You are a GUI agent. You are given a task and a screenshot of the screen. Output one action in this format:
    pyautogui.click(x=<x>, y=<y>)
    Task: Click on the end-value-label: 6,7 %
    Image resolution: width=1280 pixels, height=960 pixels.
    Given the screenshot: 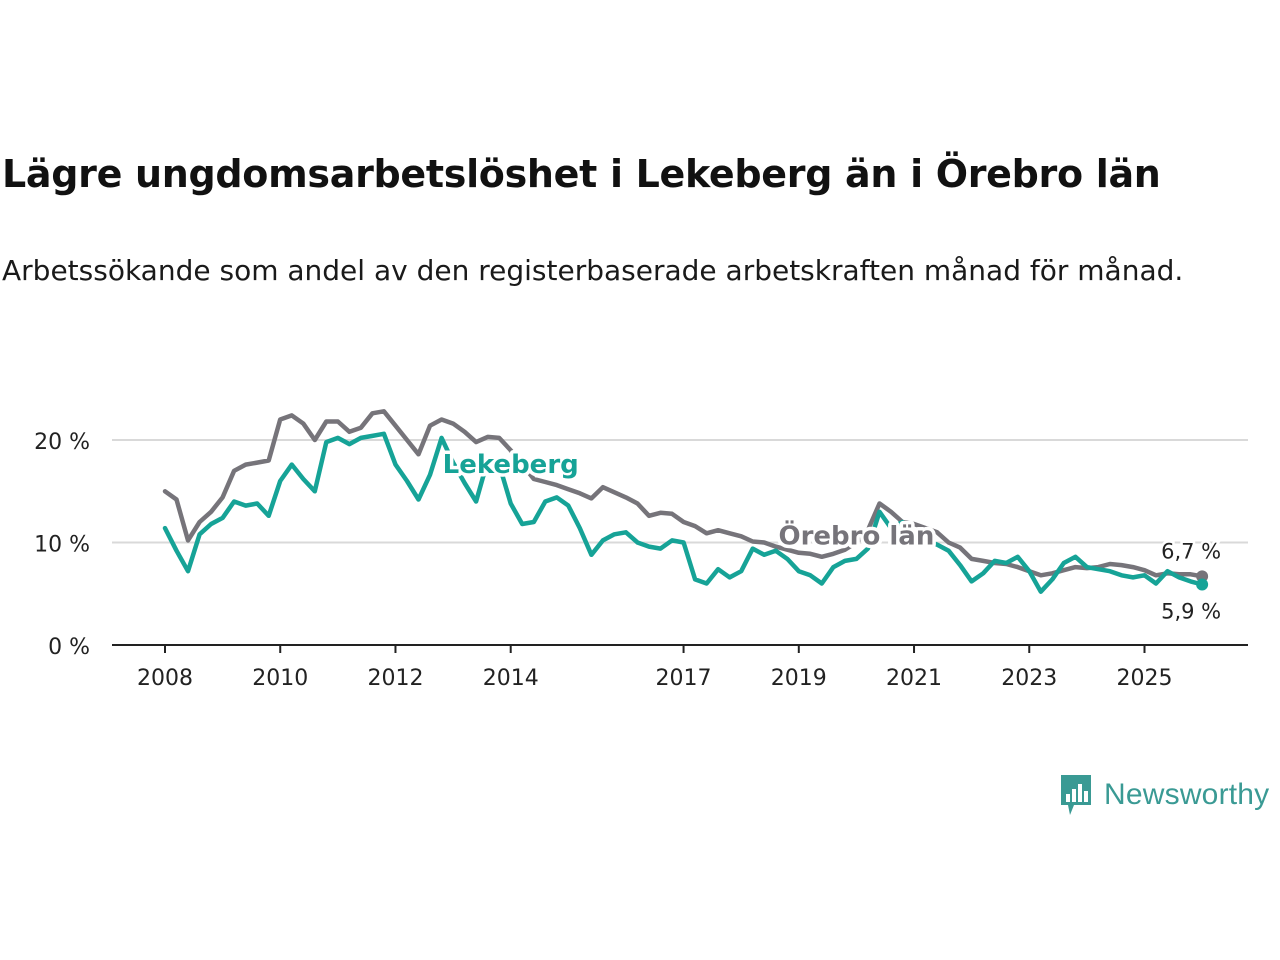 What is the action you would take?
    pyautogui.click(x=1191, y=551)
    